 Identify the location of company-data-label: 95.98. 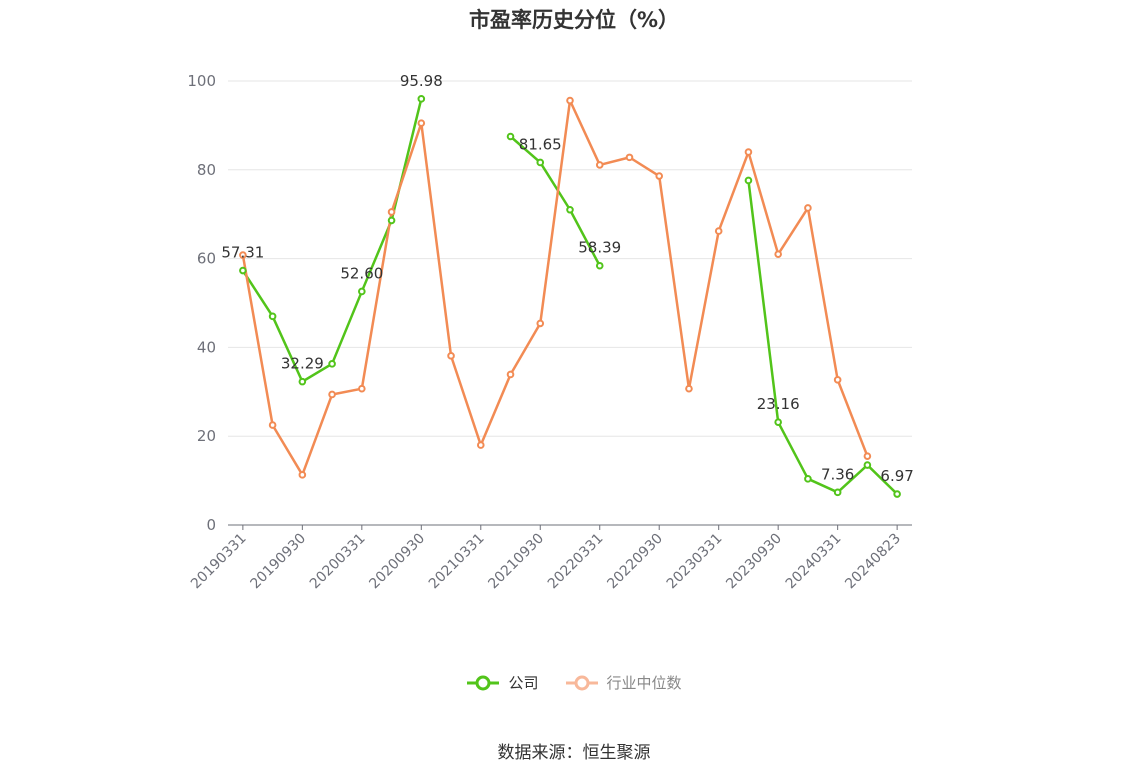
(421, 81).